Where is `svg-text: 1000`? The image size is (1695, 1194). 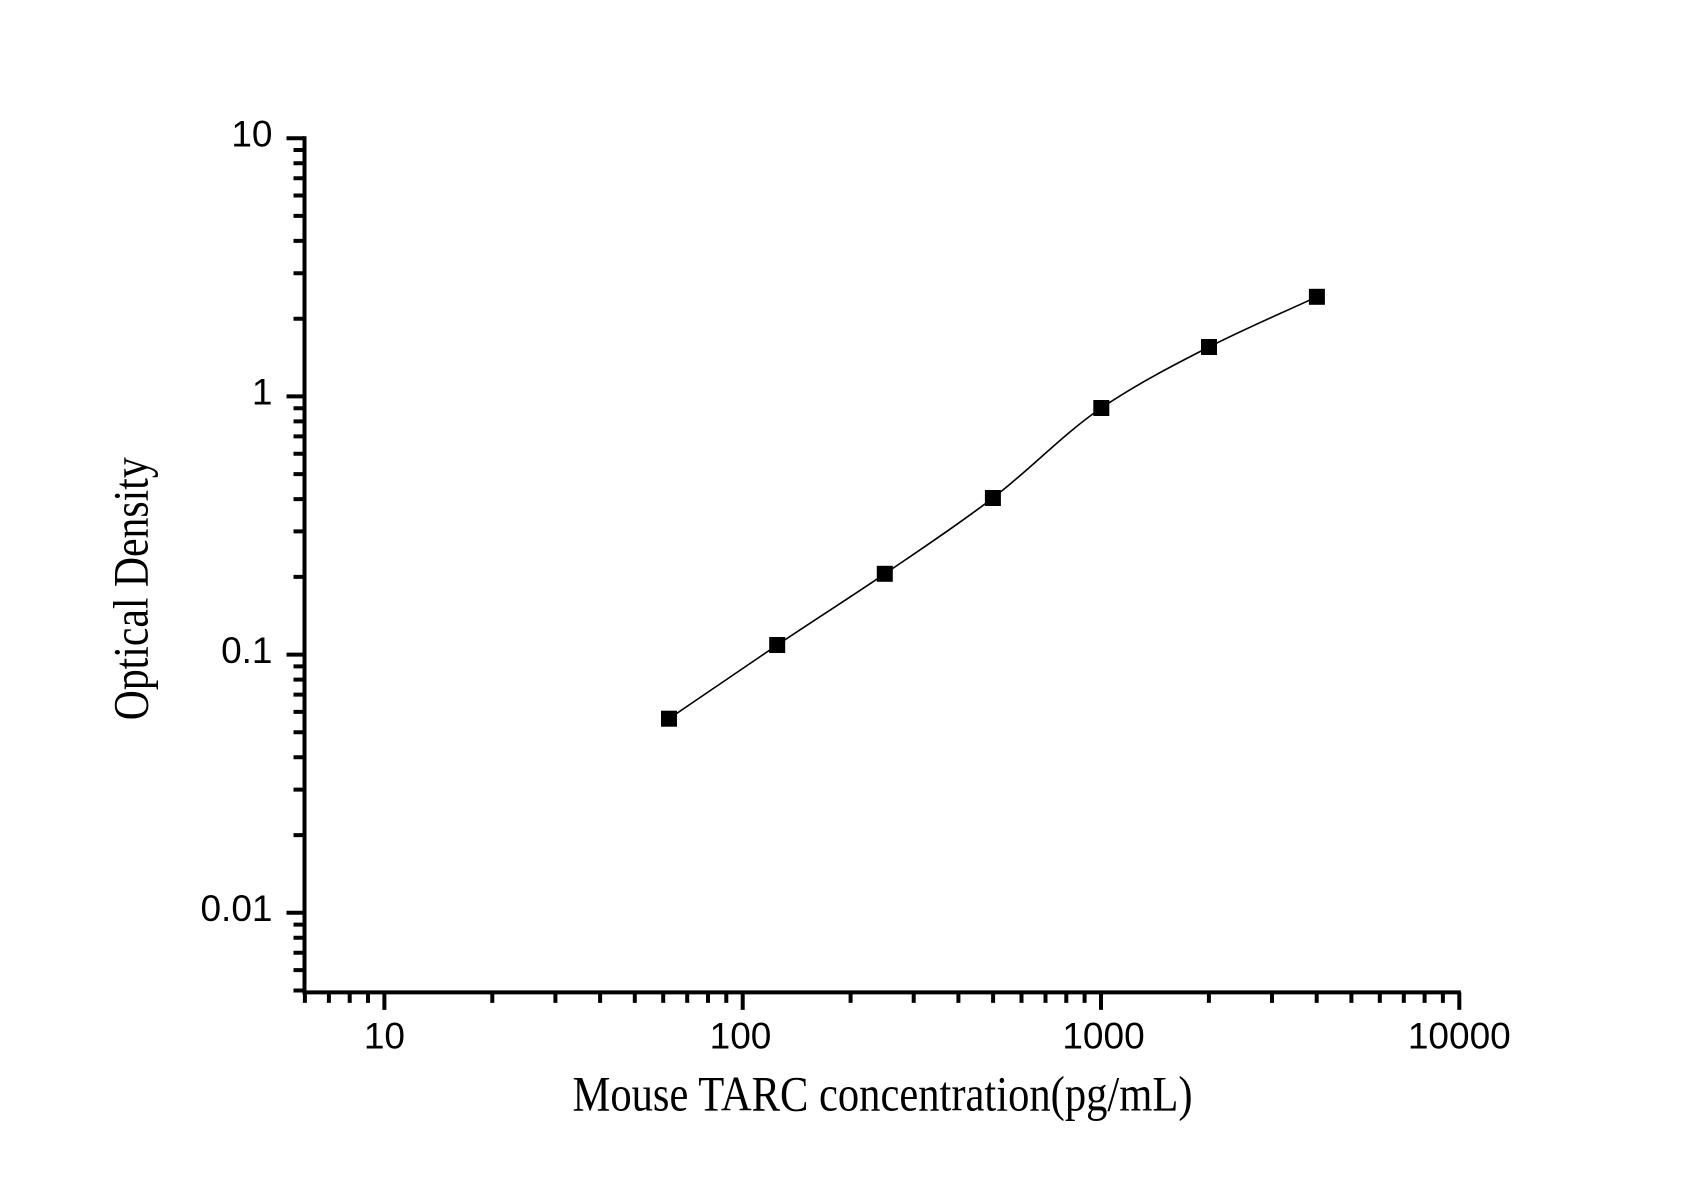 svg-text: 1000 is located at coordinates (1103, 1036).